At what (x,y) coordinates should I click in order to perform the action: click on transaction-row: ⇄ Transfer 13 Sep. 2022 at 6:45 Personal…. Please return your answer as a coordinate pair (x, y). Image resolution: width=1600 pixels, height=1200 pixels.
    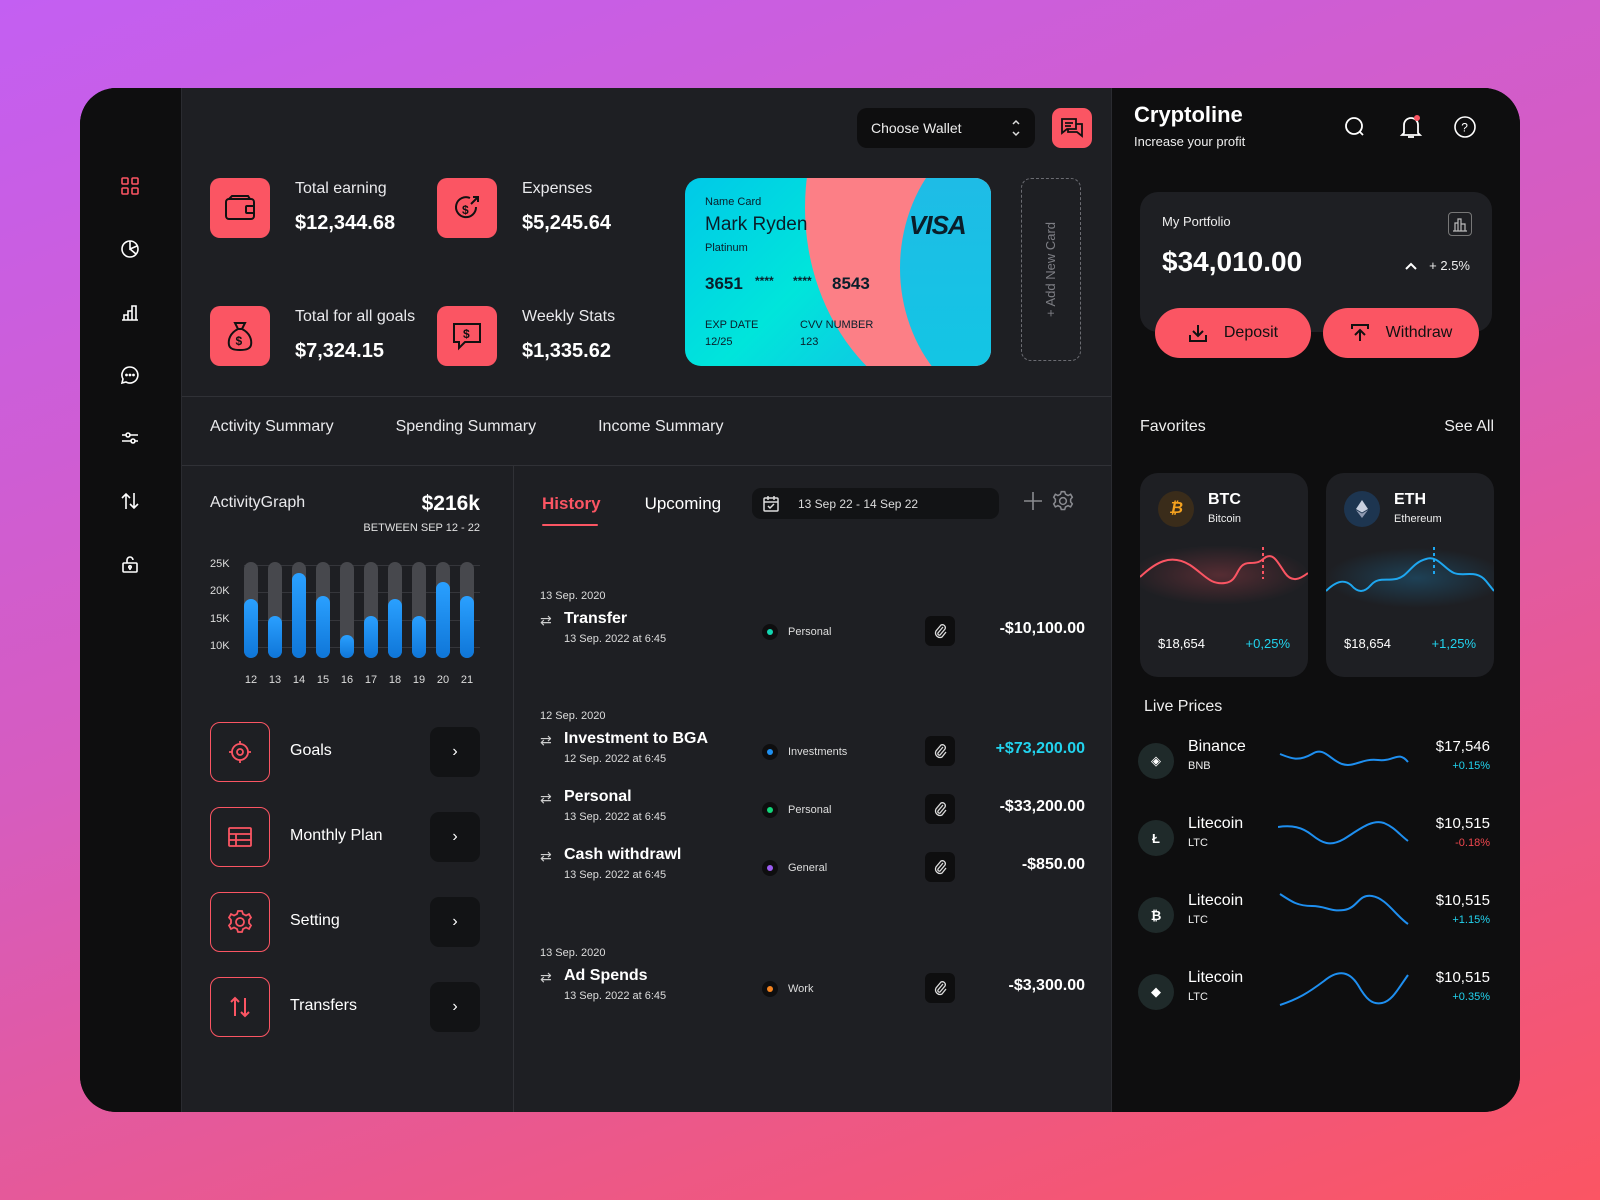
    Looking at the image, I should click on (812, 630).